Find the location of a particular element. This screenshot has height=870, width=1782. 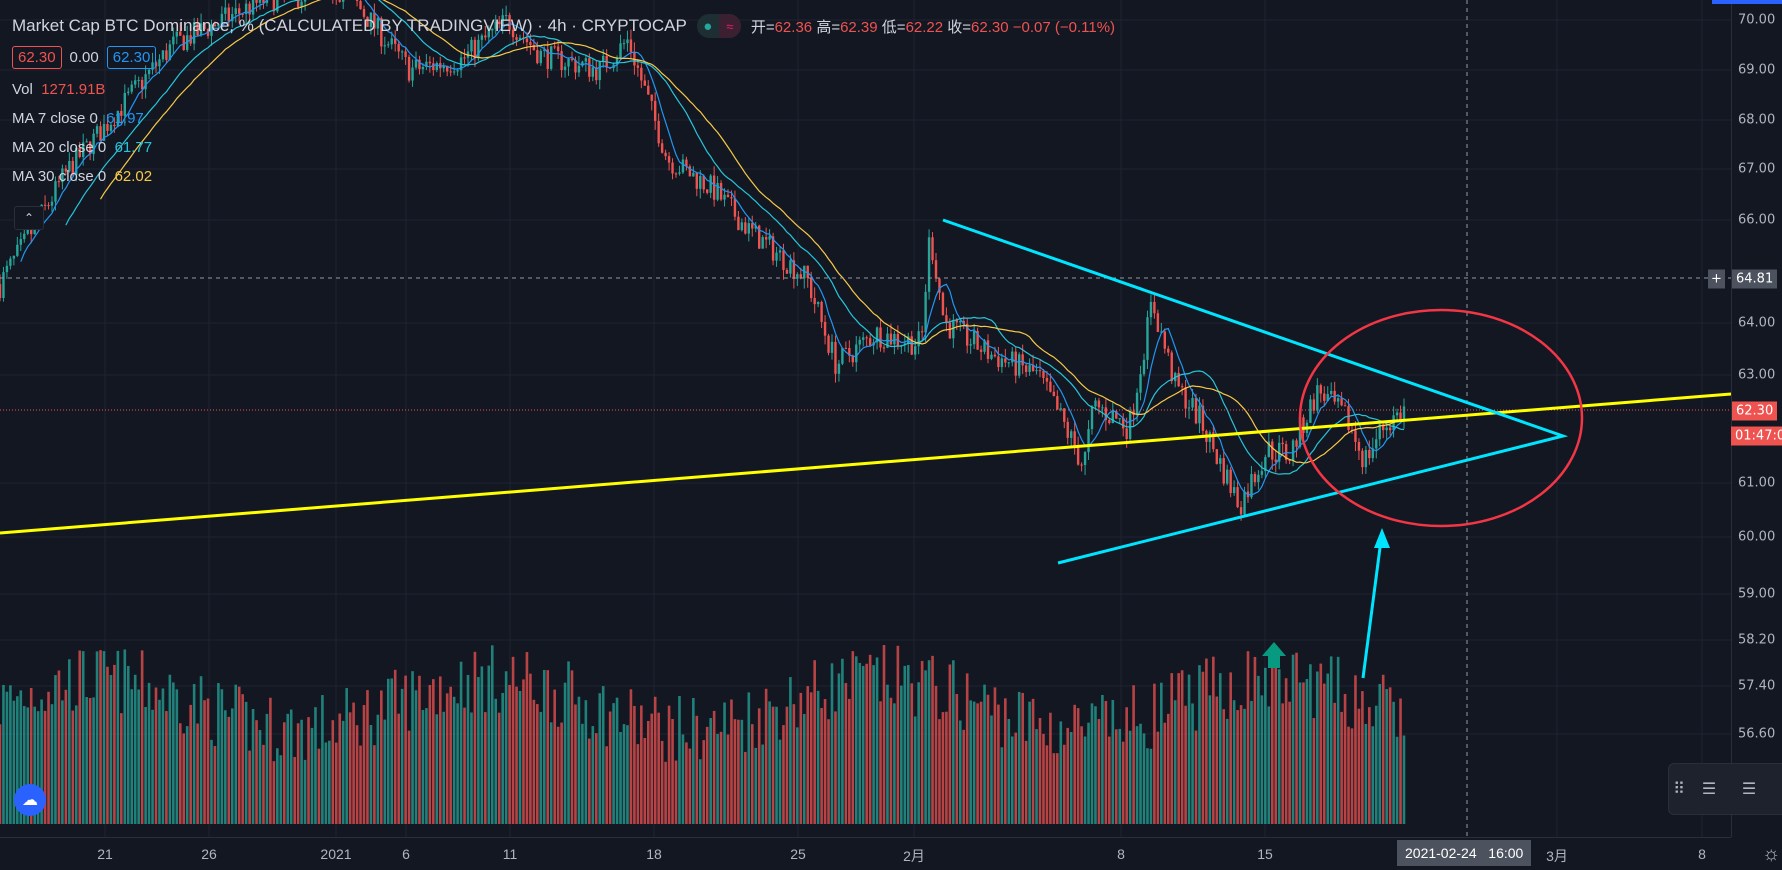

buy-price-box: 62.30 is located at coordinates (132, 57).